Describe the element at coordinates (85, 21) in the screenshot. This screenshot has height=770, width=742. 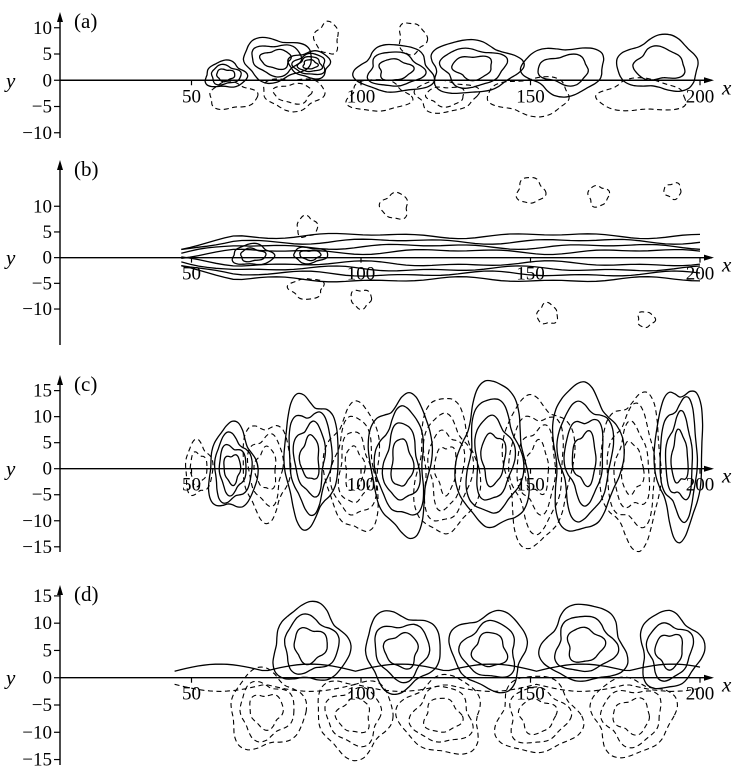
I see `panel-label: (a)` at that location.